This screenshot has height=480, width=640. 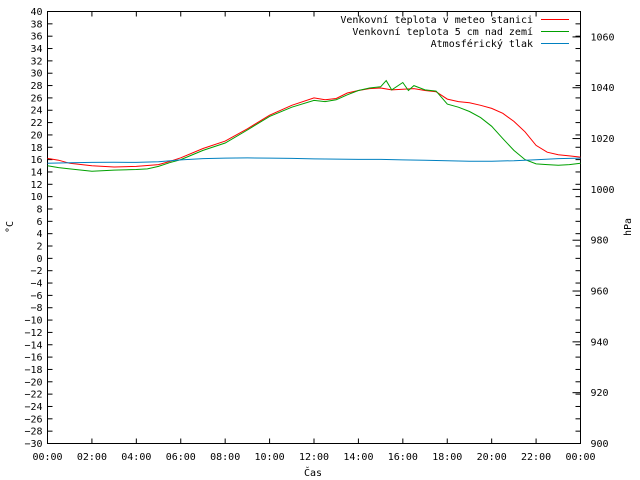 What do you see at coordinates (36, 49) in the screenshot?
I see `y-tick-label: 34` at bounding box center [36, 49].